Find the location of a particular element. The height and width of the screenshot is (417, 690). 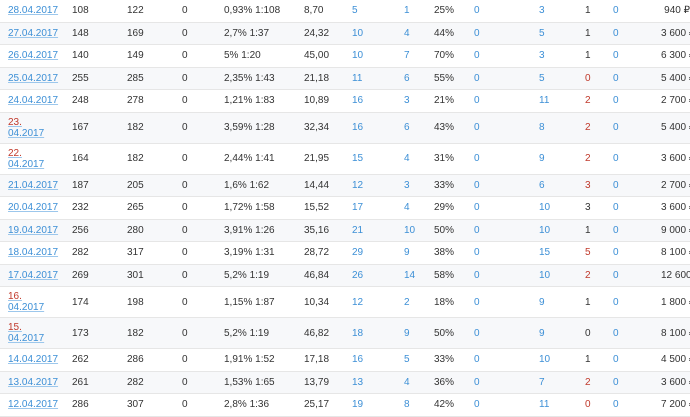

date-link: 12.04.2017 is located at coordinates (33, 405).